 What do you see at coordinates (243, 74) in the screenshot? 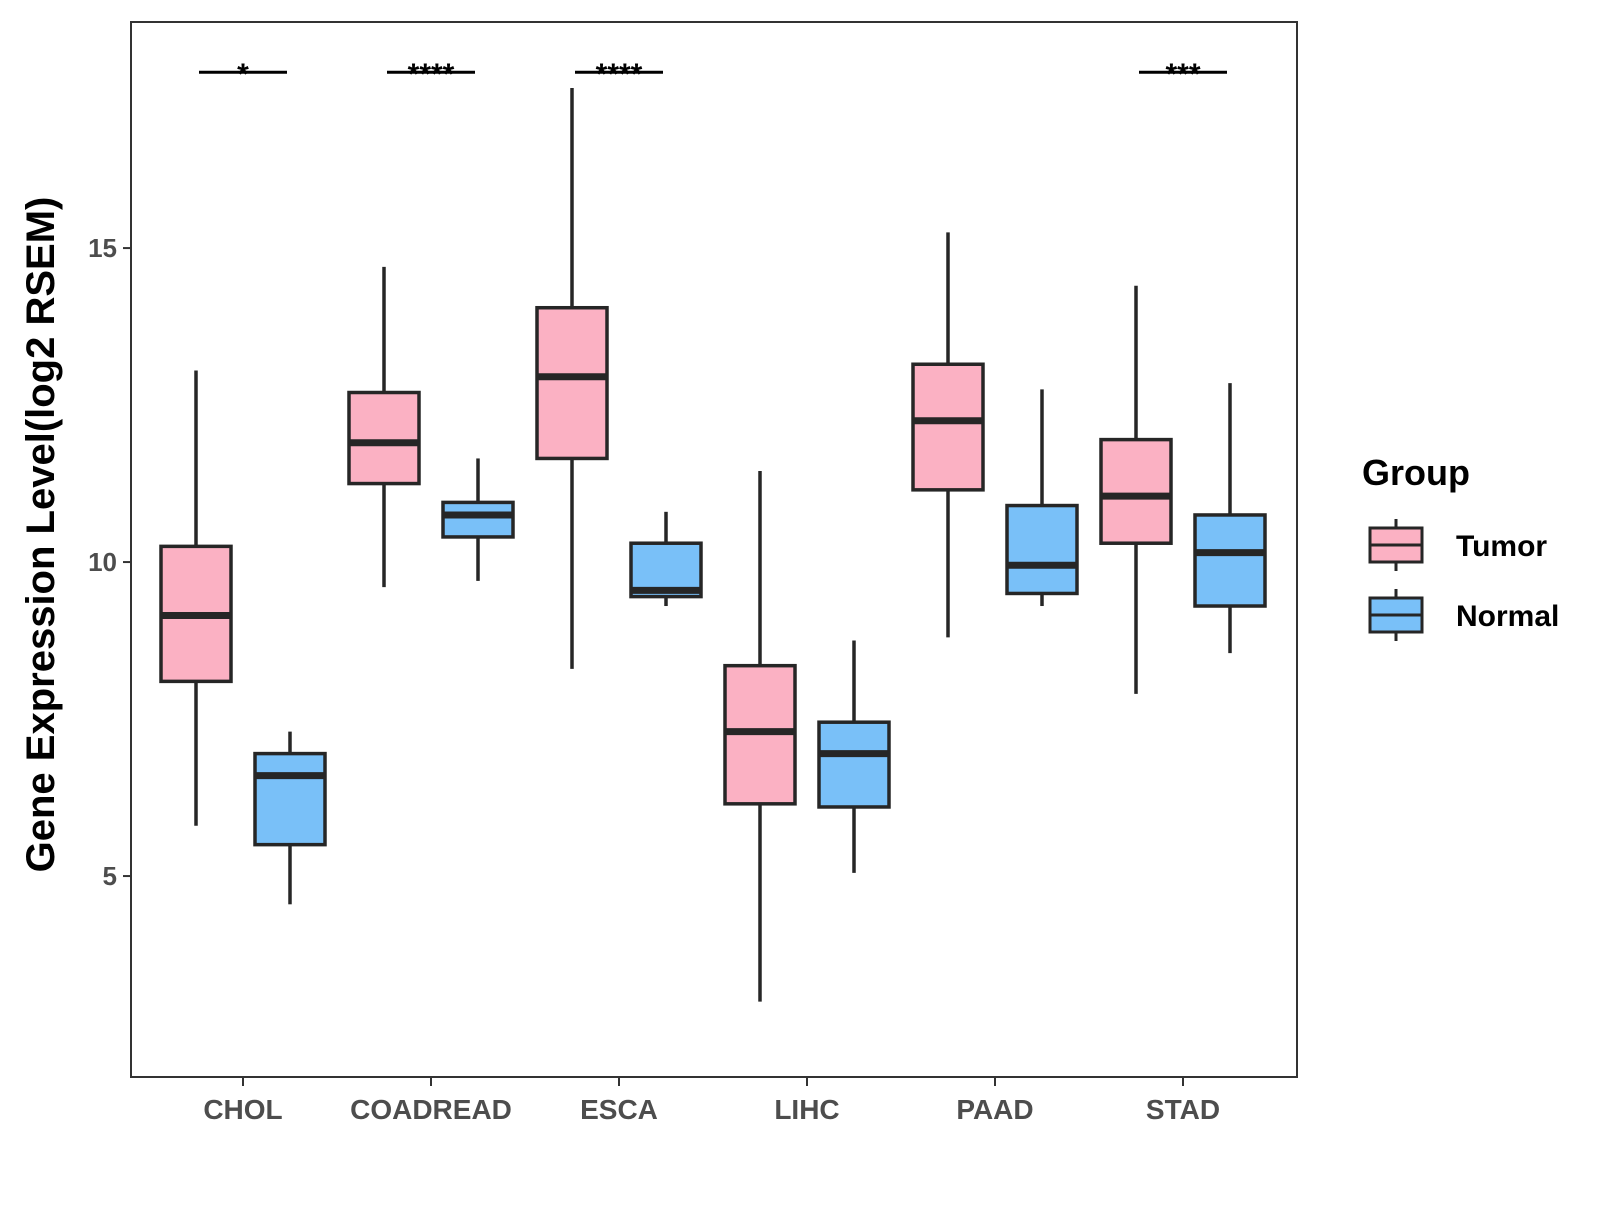
I see `sig-chol-label: *` at bounding box center [243, 74].